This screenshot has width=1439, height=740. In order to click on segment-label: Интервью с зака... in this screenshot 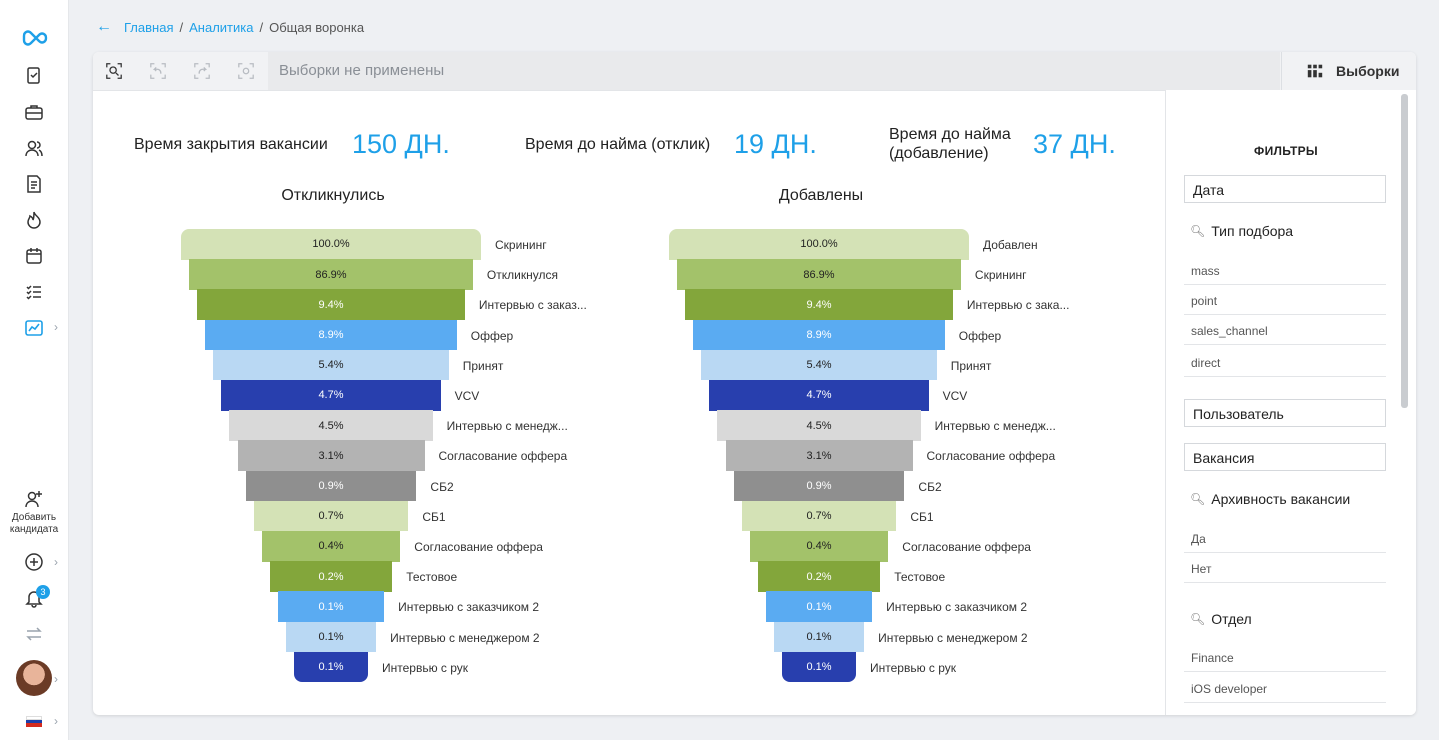, I will do `click(1018, 305)`.